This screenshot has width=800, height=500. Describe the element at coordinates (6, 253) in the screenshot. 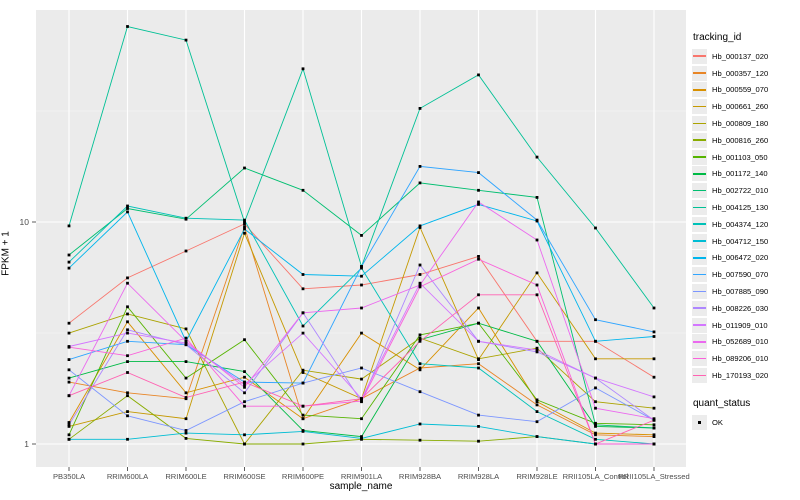

I see `y-axis-title: FPKM + 1` at that location.